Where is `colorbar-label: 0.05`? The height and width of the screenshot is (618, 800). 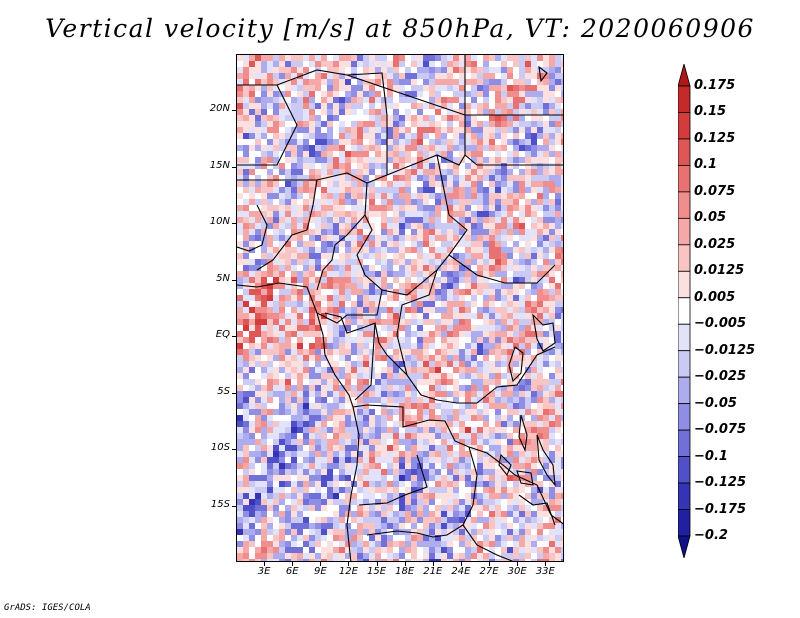 colorbar-label: 0.05 is located at coordinates (710, 218).